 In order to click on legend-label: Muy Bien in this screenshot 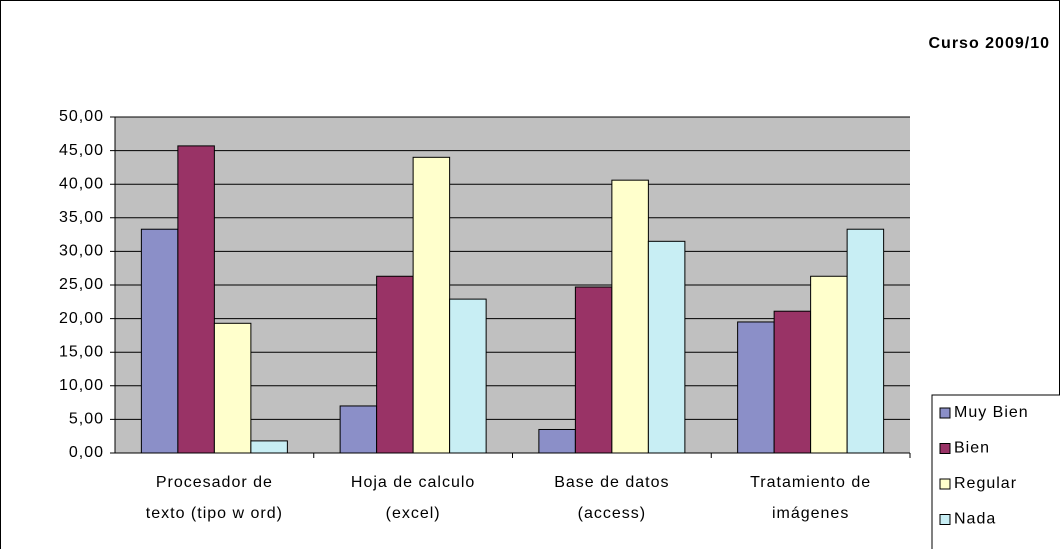, I will do `click(991, 412)`.